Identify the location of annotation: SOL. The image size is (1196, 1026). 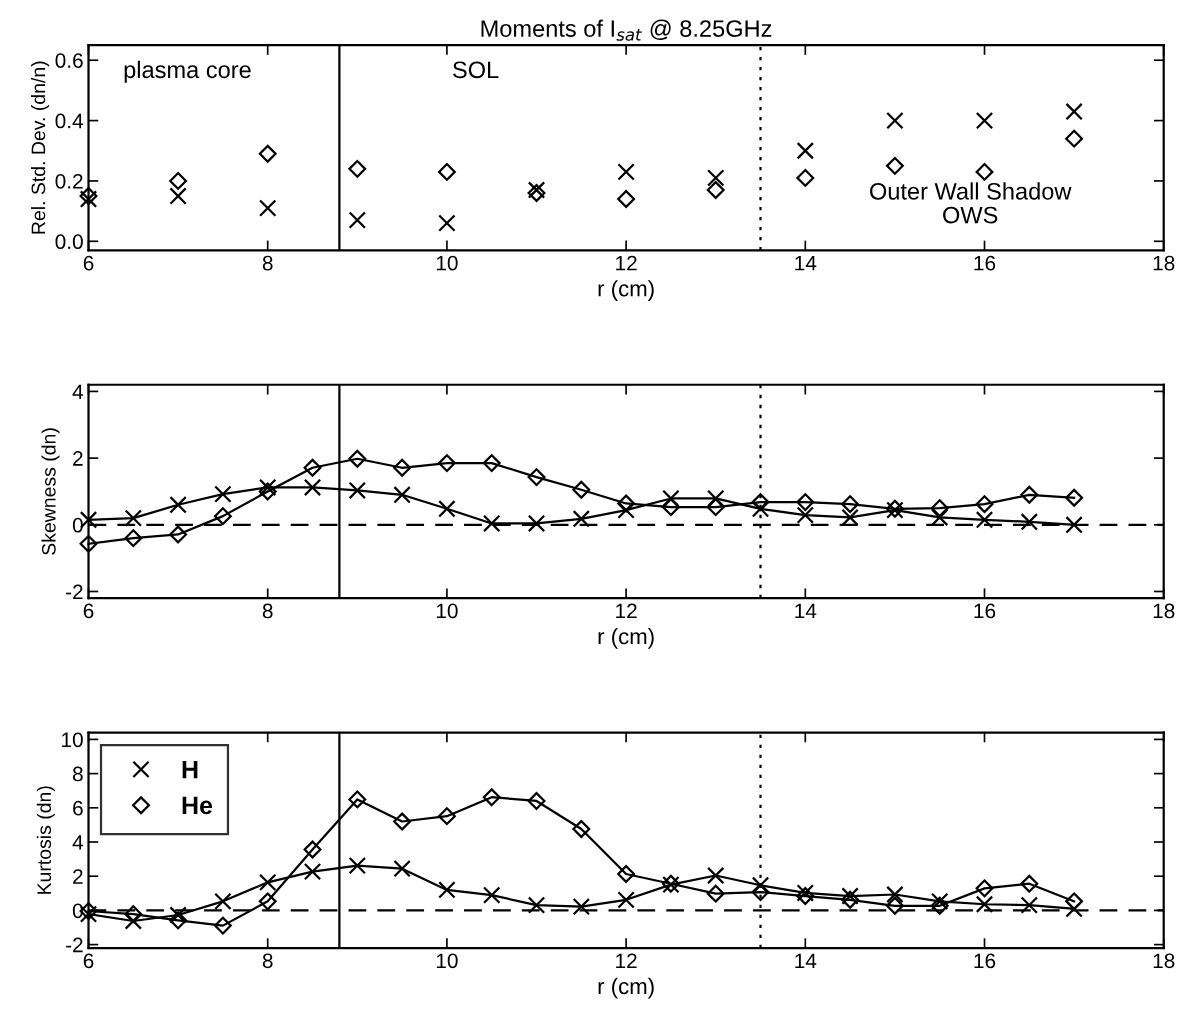
(476, 70).